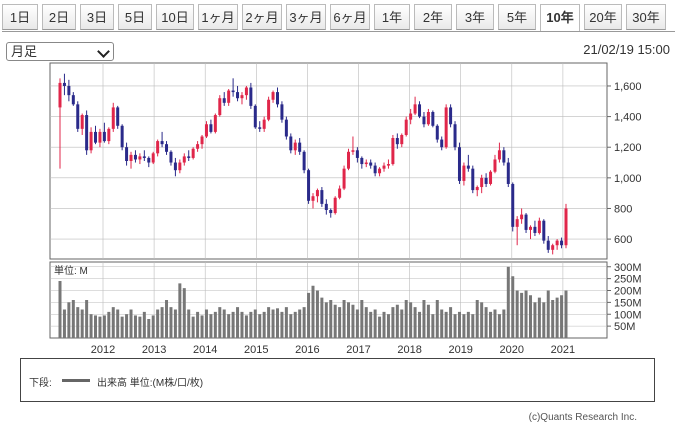 The width and height of the screenshot is (677, 428). Describe the element at coordinates (628, 87) in the screenshot. I see `price-tick-label: 1,600` at that location.